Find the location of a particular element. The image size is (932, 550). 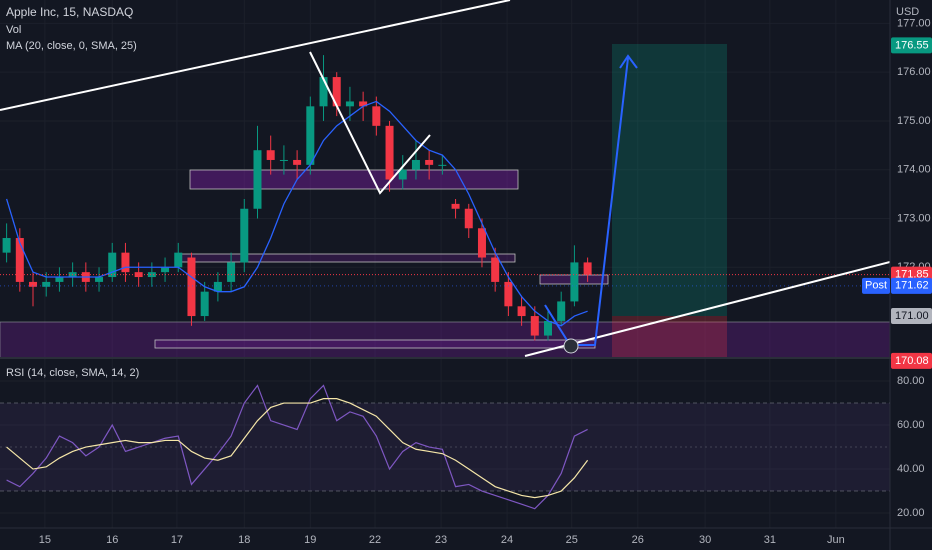

x-tick-label: 31 is located at coordinates (770, 540).